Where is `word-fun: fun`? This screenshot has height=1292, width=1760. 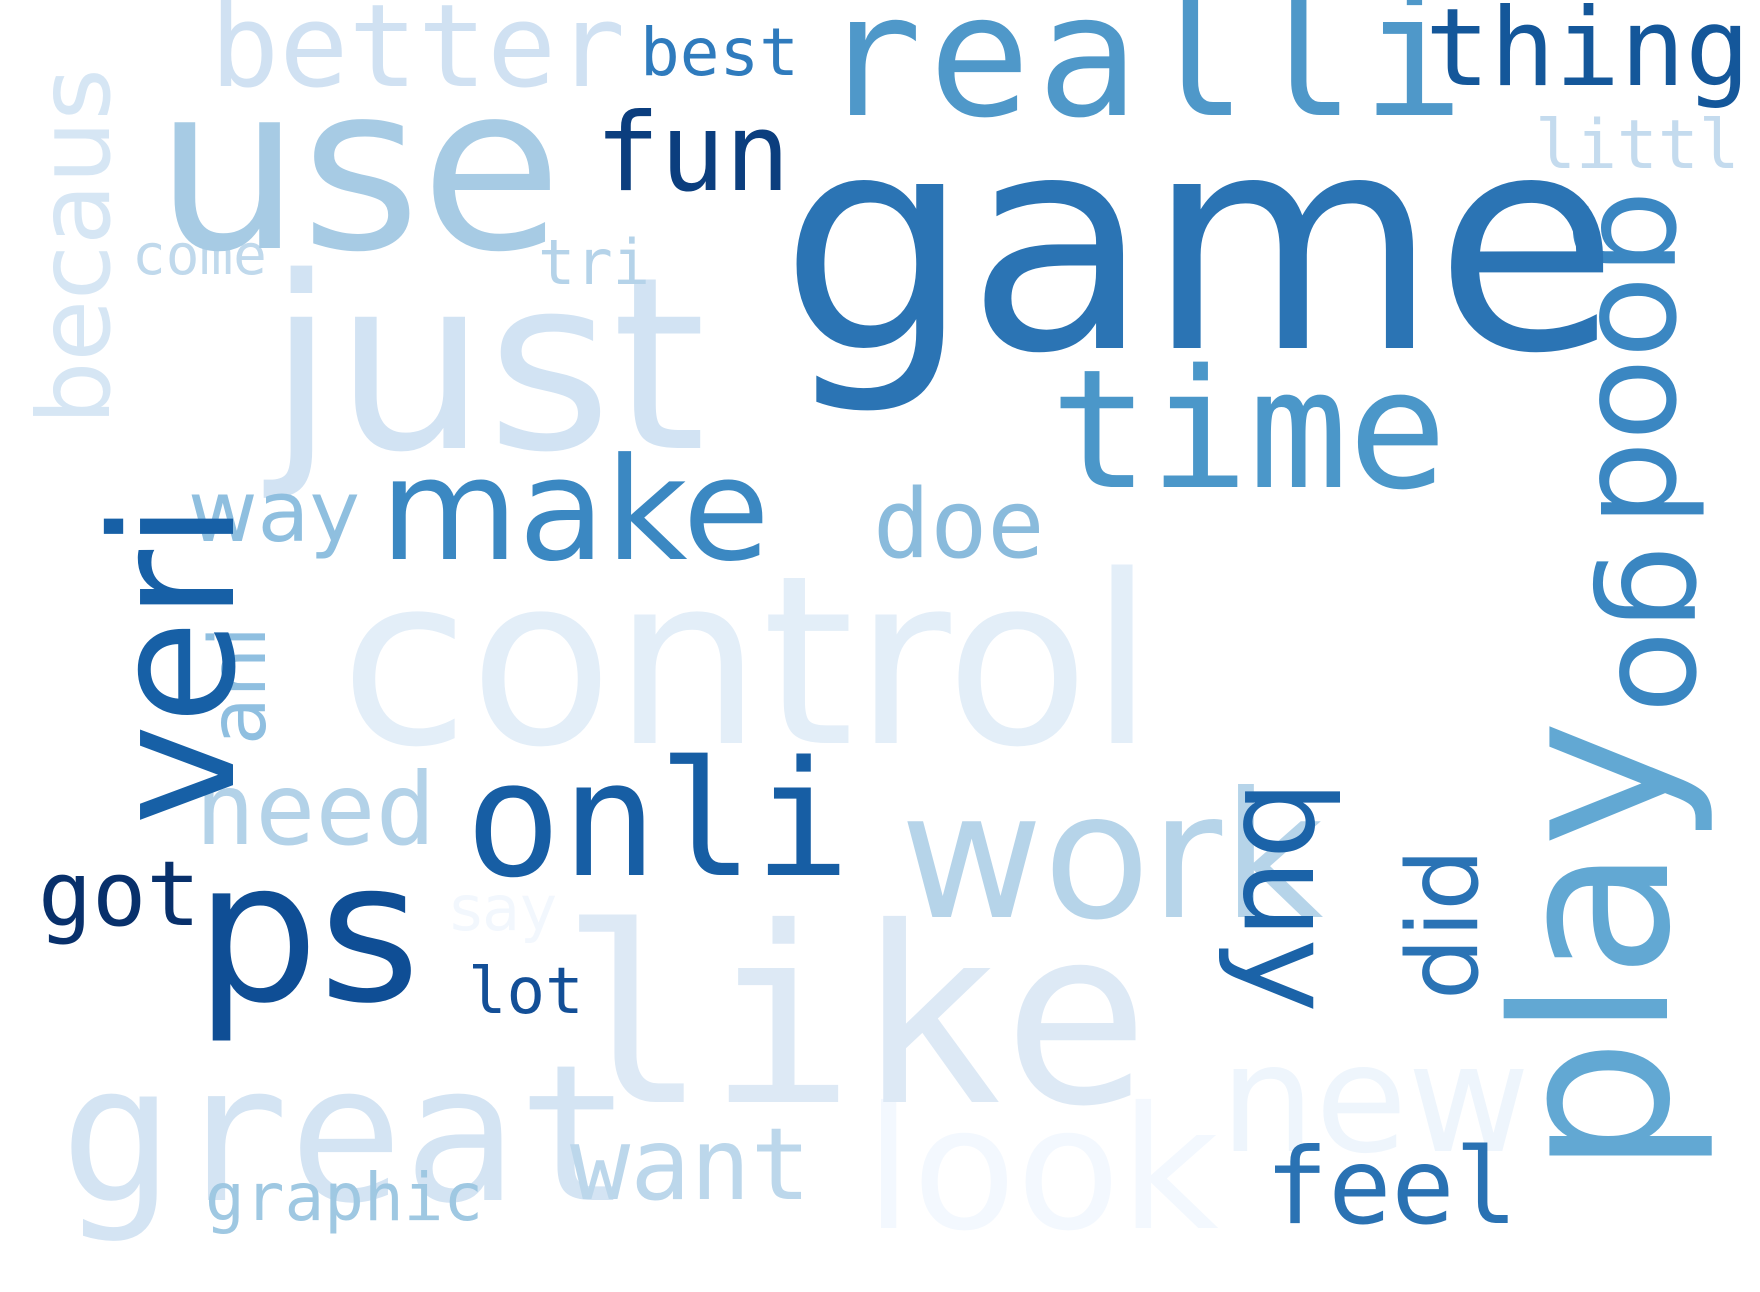
word-fun: fun is located at coordinates (693, 153).